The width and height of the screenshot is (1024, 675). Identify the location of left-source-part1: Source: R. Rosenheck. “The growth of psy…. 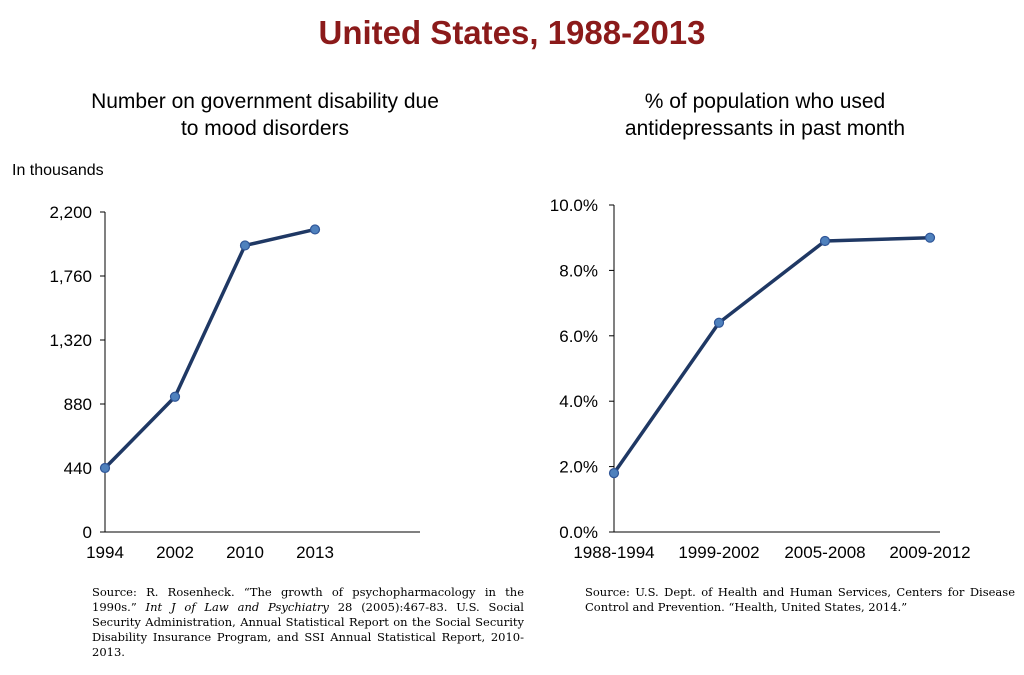
(308, 599).